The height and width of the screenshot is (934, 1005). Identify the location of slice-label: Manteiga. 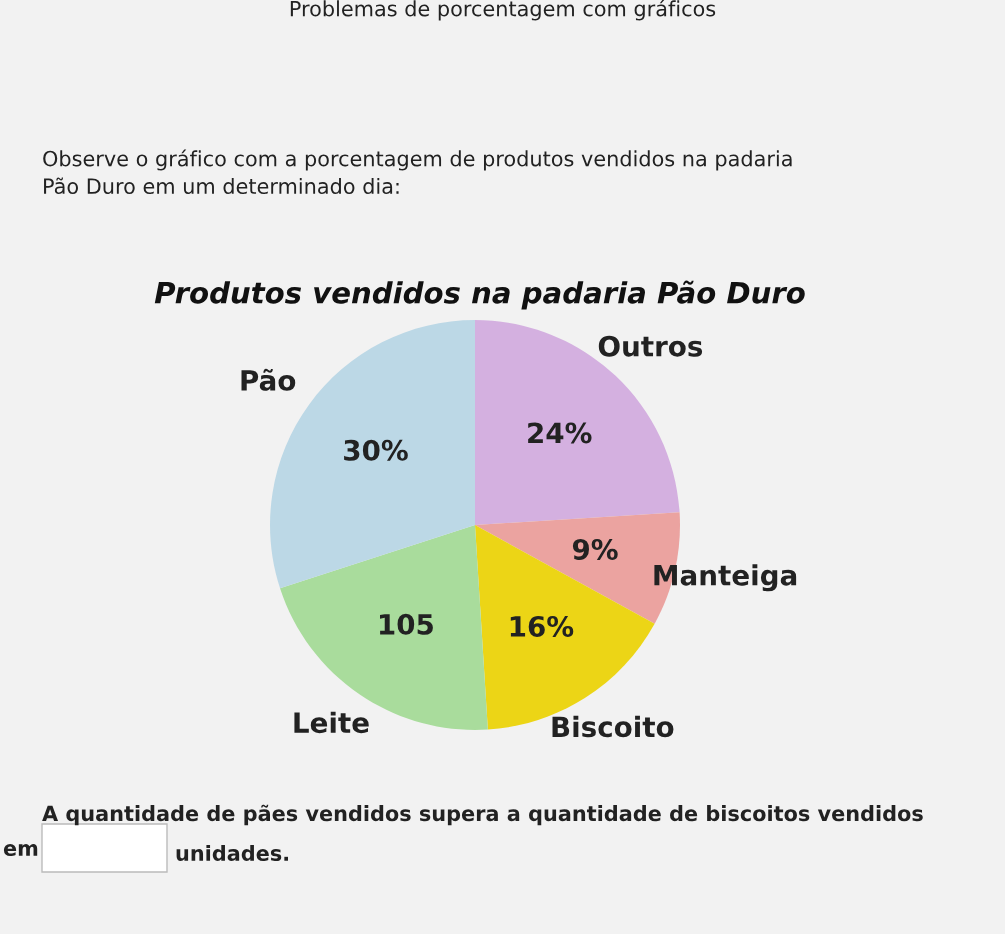
(725, 578).